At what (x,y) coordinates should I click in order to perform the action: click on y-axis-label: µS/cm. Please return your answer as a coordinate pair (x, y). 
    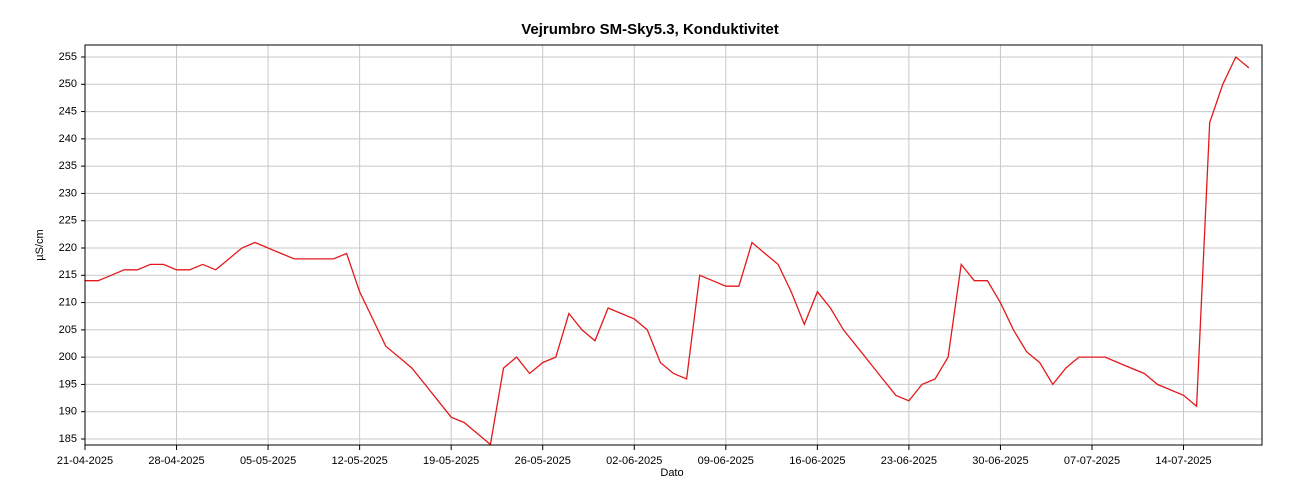
    Looking at the image, I should click on (40, 244).